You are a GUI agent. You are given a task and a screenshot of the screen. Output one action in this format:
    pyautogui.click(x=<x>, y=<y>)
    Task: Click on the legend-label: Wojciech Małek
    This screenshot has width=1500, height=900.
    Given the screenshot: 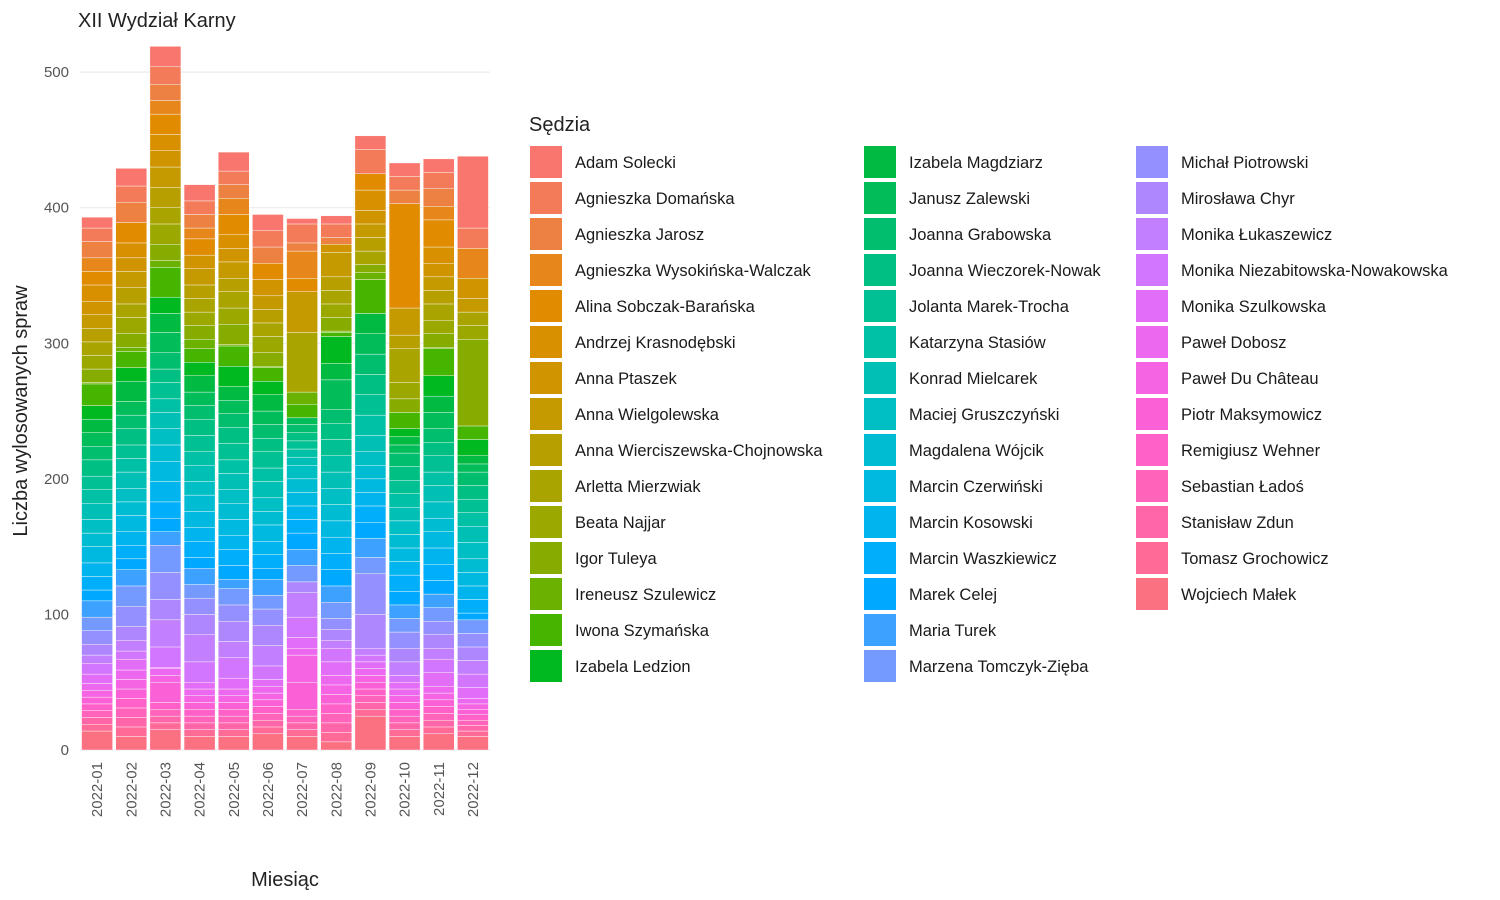 What is the action you would take?
    pyautogui.click(x=1239, y=595)
    